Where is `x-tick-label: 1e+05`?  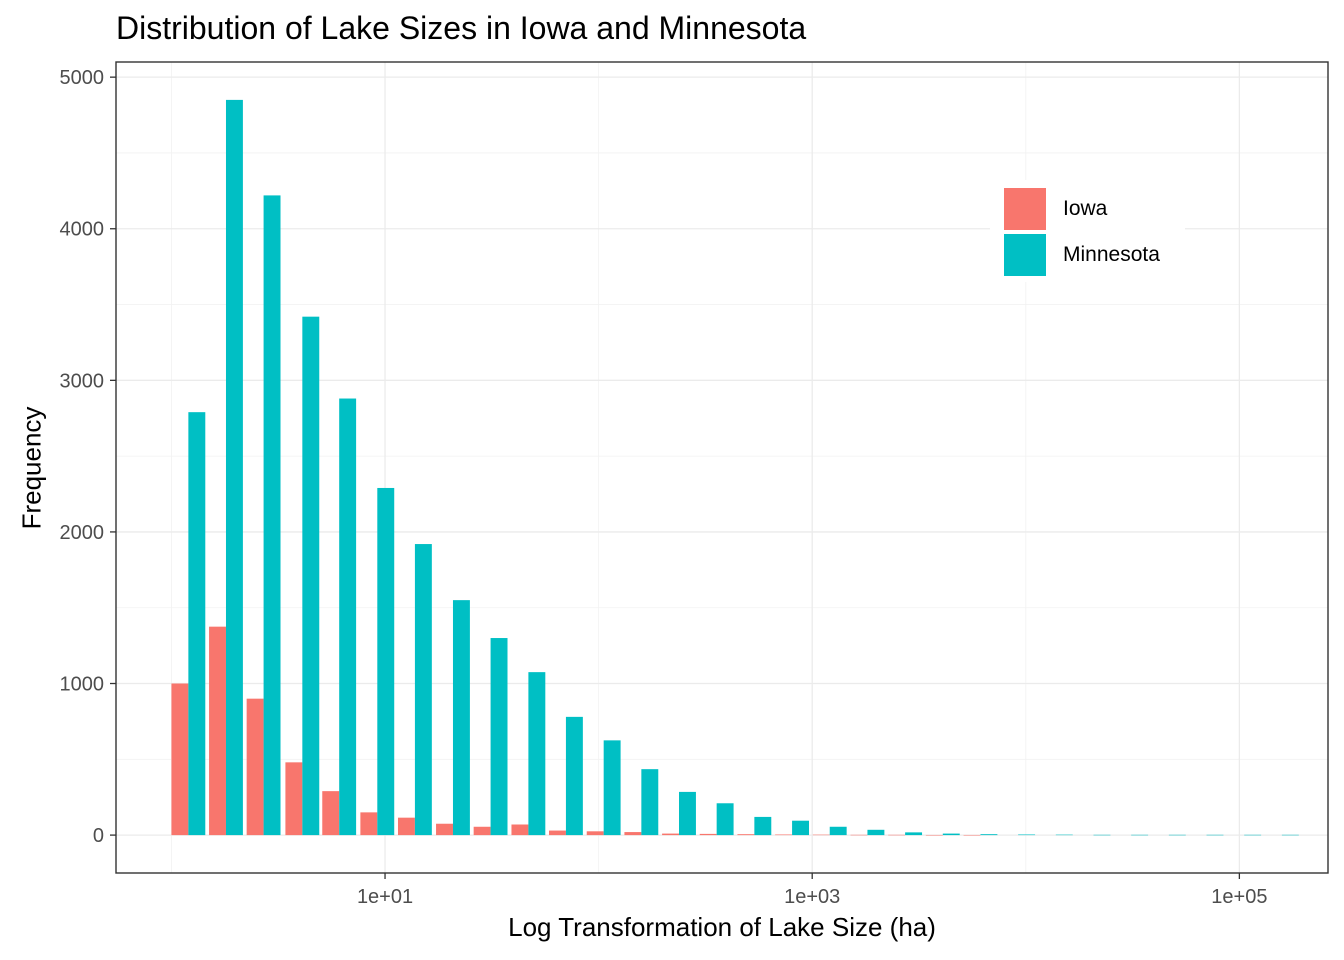
x-tick-label: 1e+05 is located at coordinates (1239, 897).